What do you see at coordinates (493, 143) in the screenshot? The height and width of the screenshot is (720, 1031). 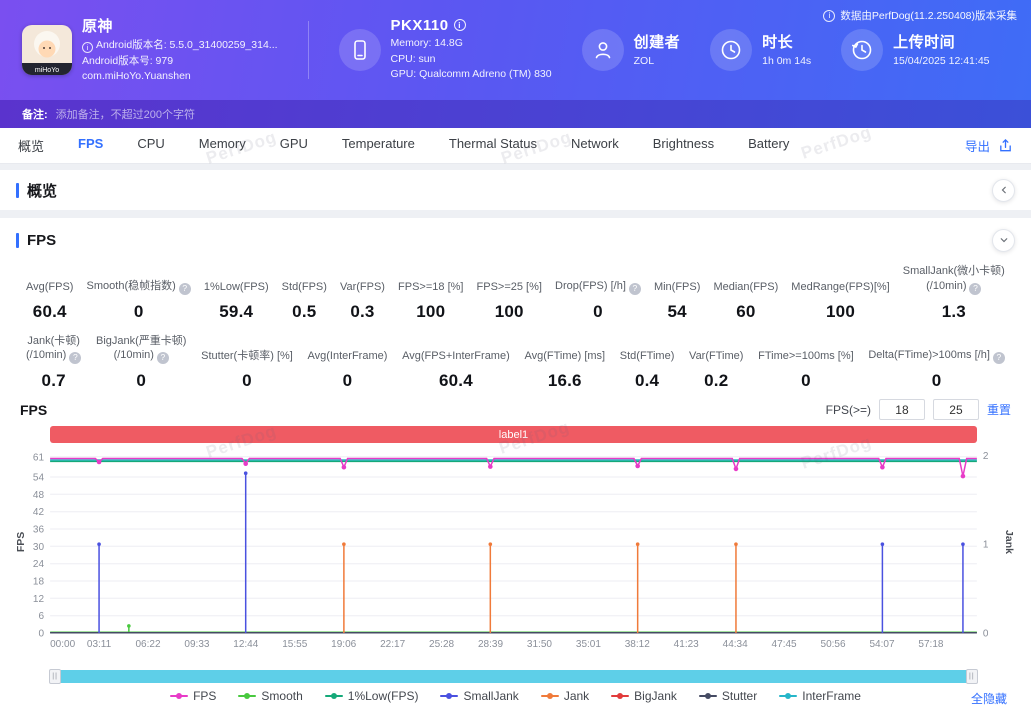 I see `tab-Thermal Status: Thermal Status` at bounding box center [493, 143].